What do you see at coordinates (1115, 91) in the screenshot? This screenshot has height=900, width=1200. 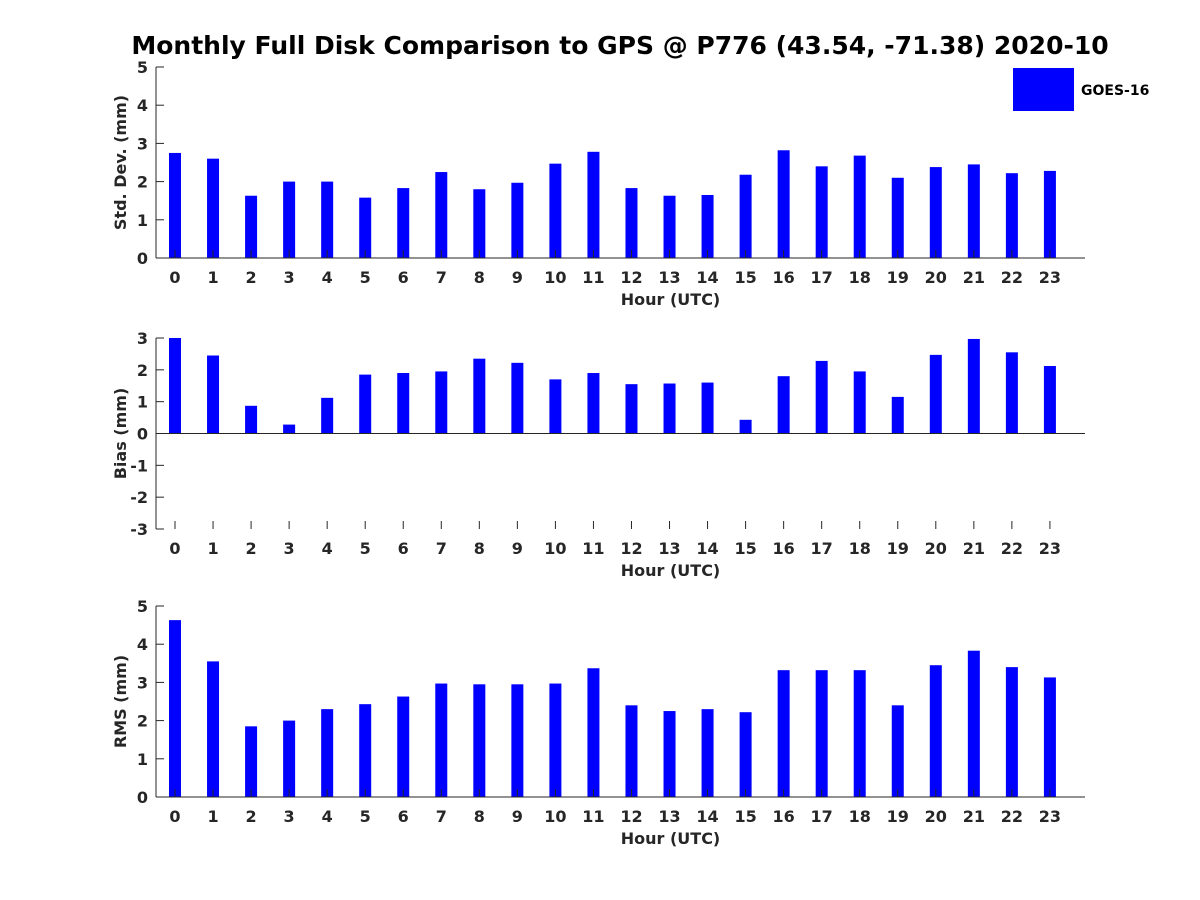 I see `legend-label: GOES-16` at bounding box center [1115, 91].